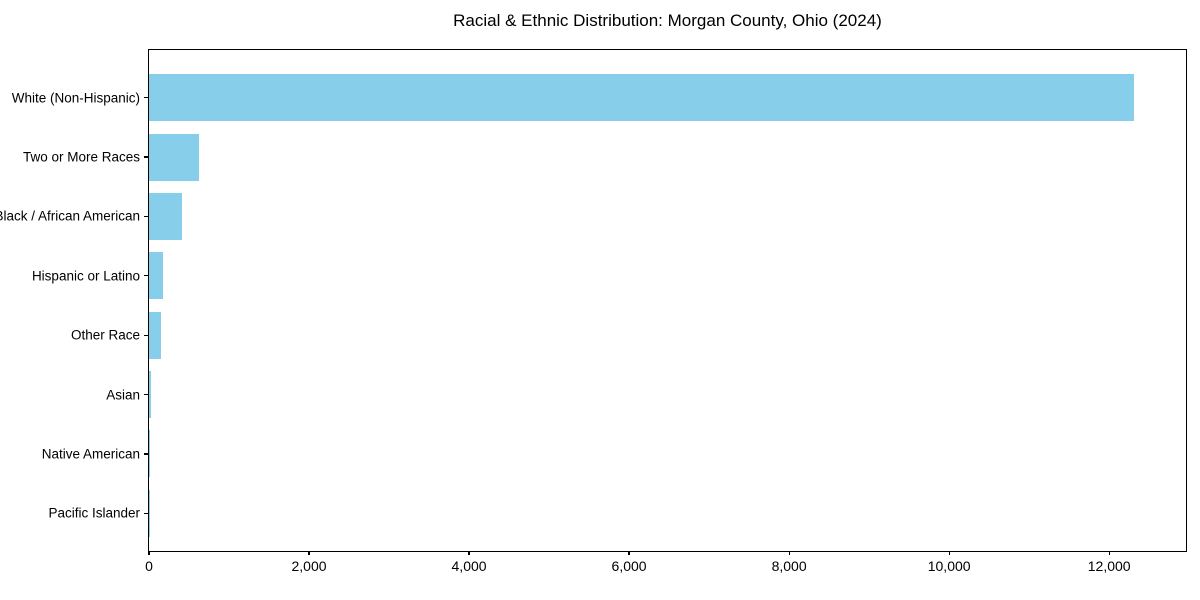 This screenshot has width=1200, height=600. I want to click on y-axis-label: Hispanic or Latino, so click(85, 276).